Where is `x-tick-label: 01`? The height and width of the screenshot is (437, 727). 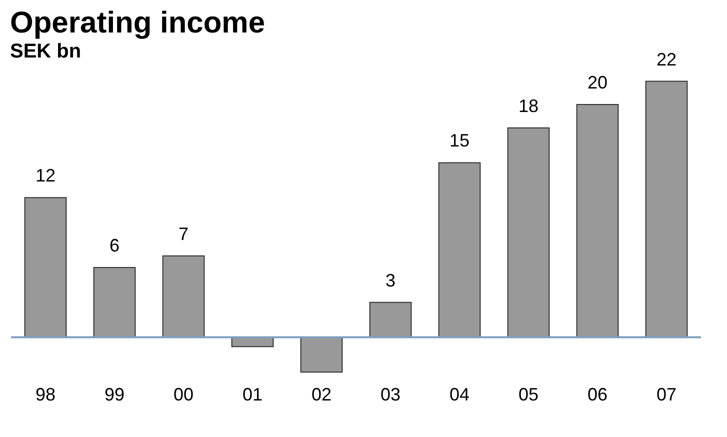
x-tick-label: 01 is located at coordinates (252, 394).